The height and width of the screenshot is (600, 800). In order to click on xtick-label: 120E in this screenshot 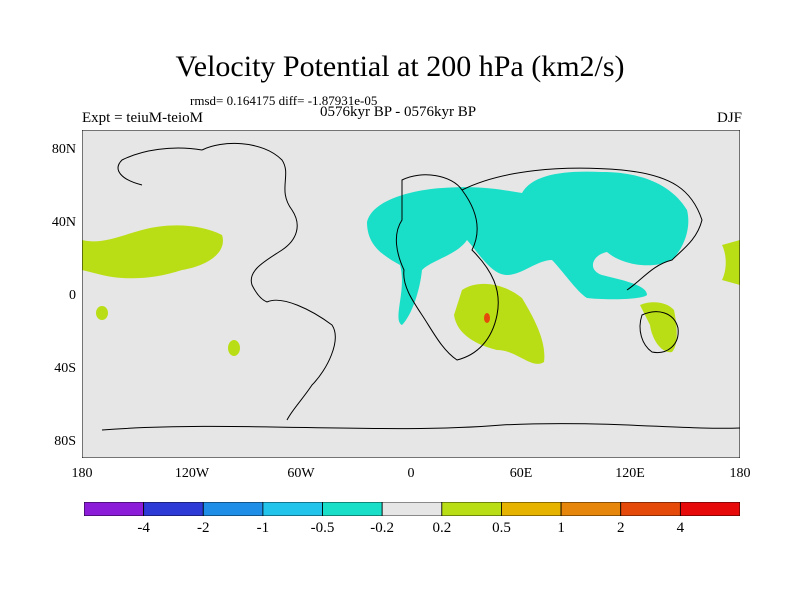, I will do `click(630, 473)`.